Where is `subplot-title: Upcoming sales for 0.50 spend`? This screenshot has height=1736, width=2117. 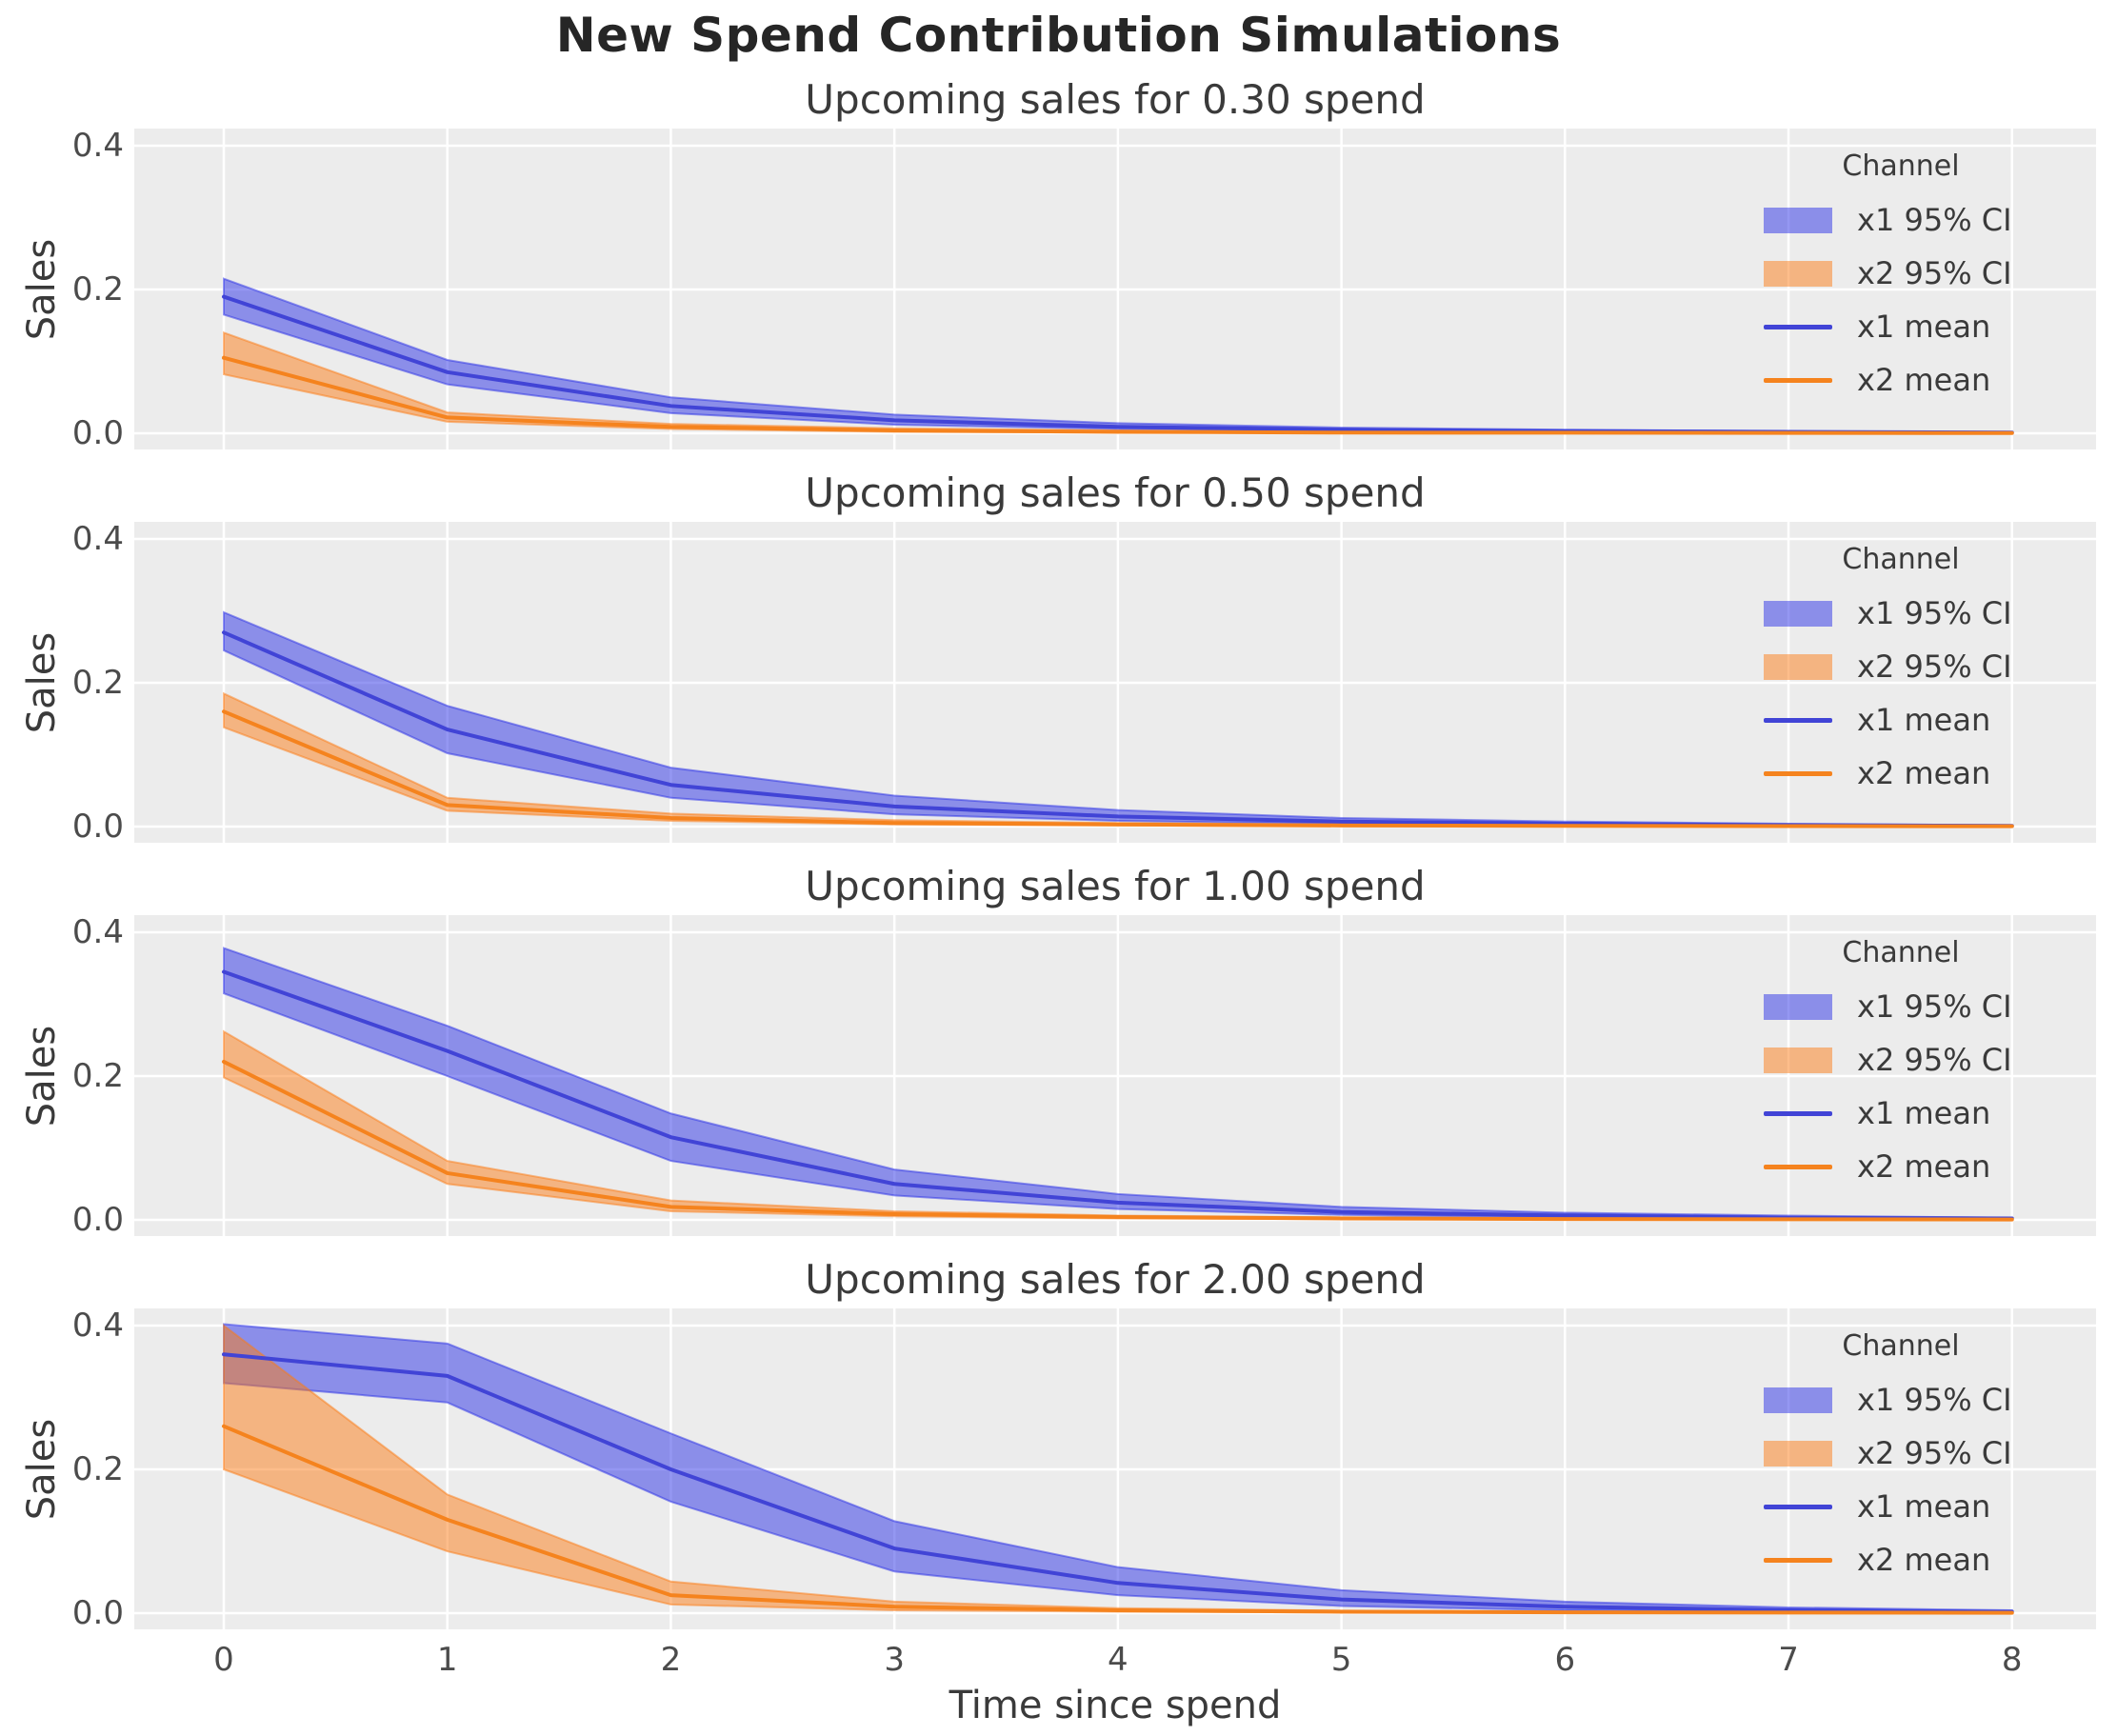 subplot-title: Upcoming sales for 0.50 spend is located at coordinates (1115, 492).